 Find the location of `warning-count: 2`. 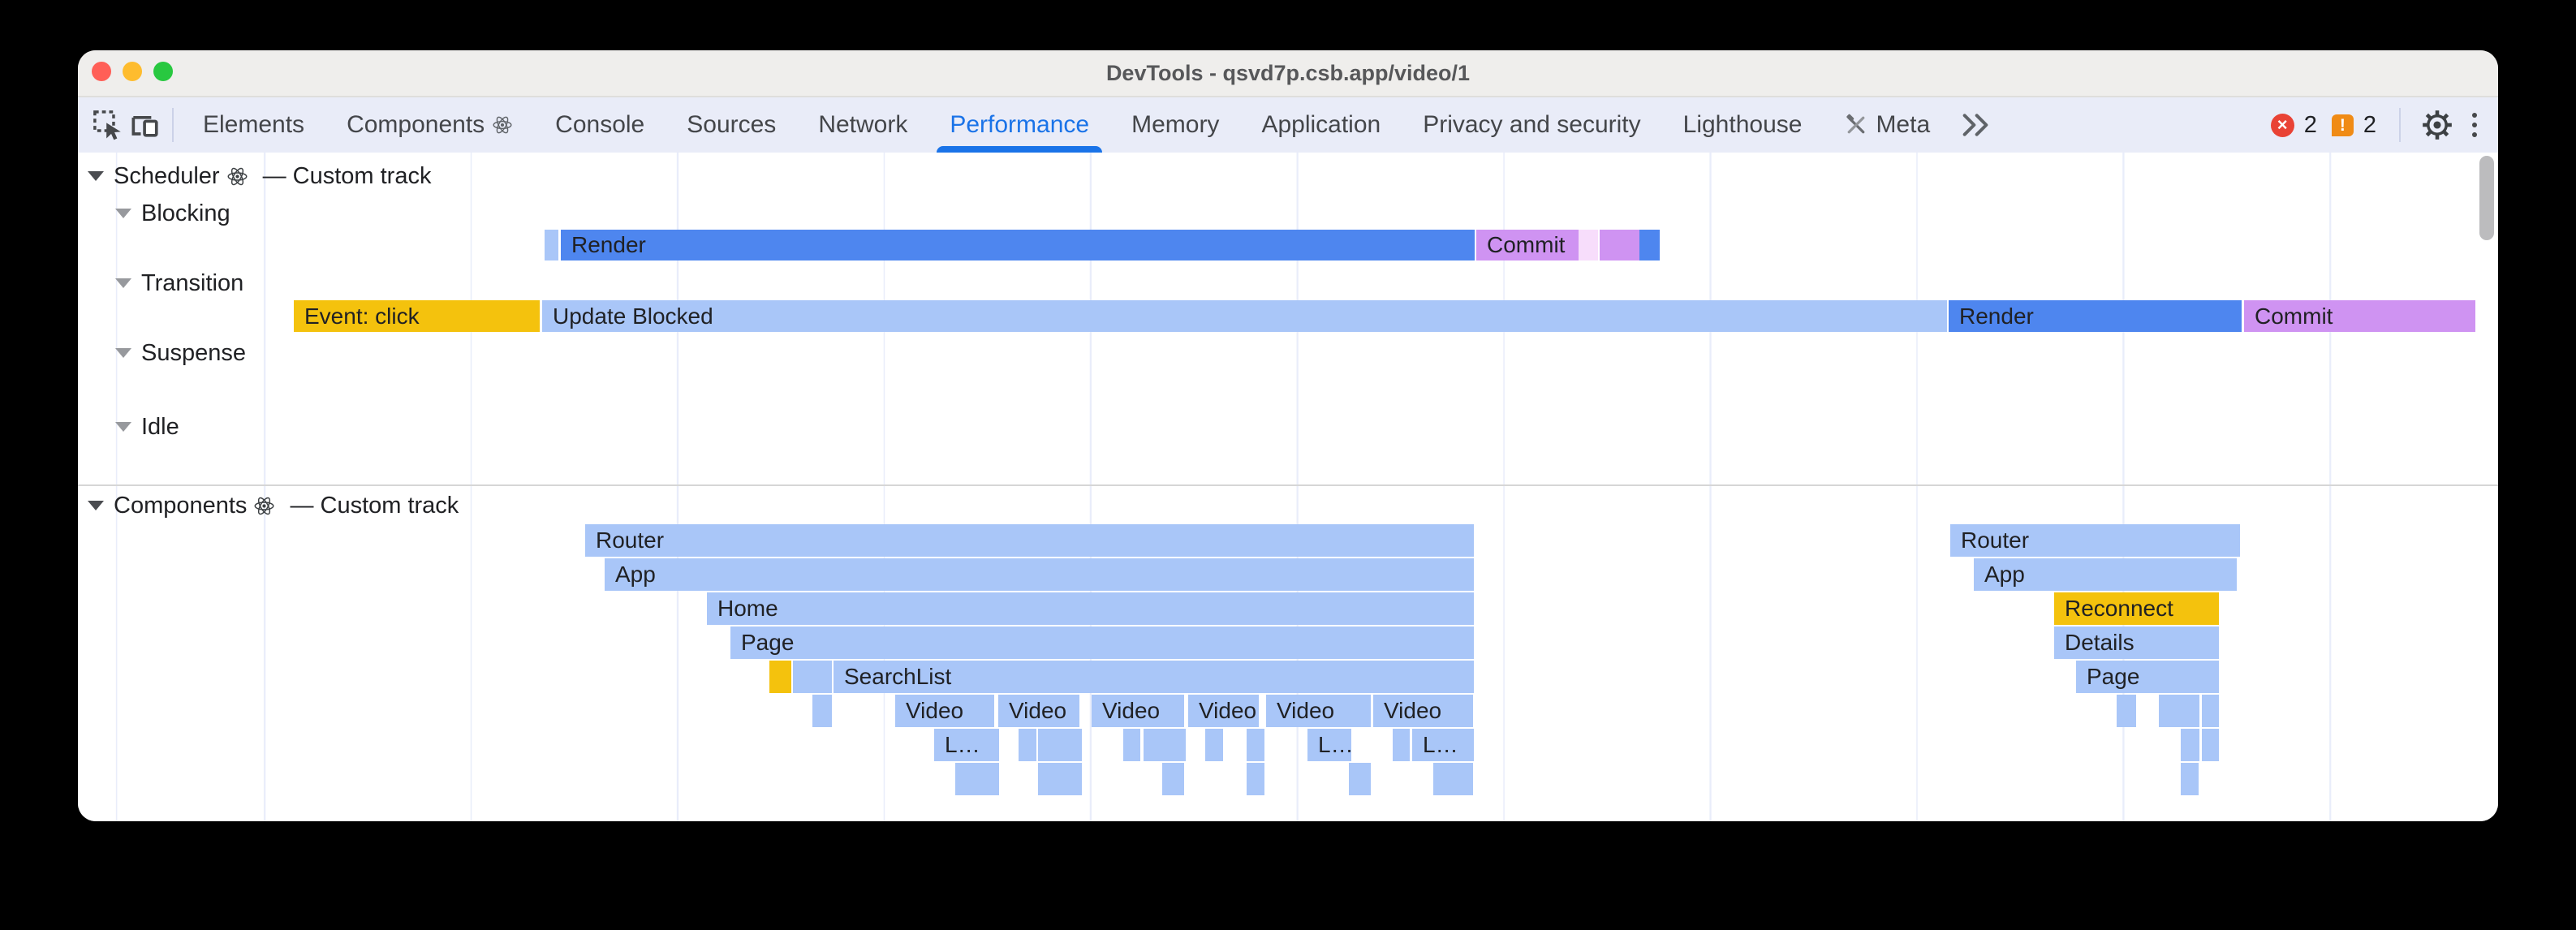

warning-count: 2 is located at coordinates (2369, 124).